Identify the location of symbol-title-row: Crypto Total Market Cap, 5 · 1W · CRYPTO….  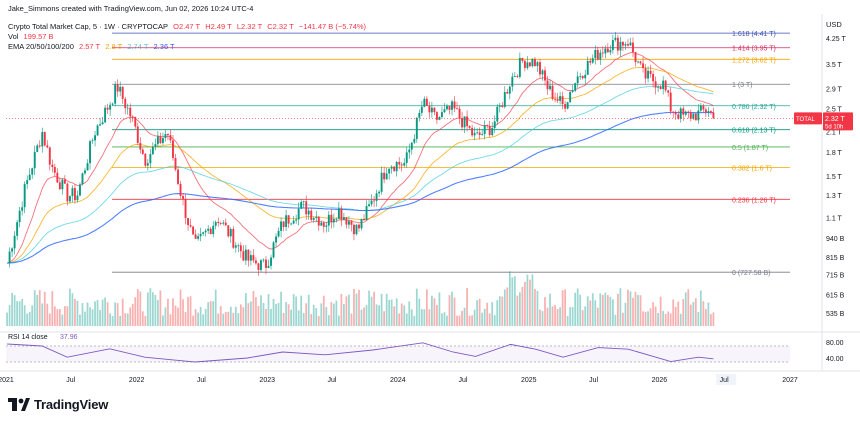
(188, 26).